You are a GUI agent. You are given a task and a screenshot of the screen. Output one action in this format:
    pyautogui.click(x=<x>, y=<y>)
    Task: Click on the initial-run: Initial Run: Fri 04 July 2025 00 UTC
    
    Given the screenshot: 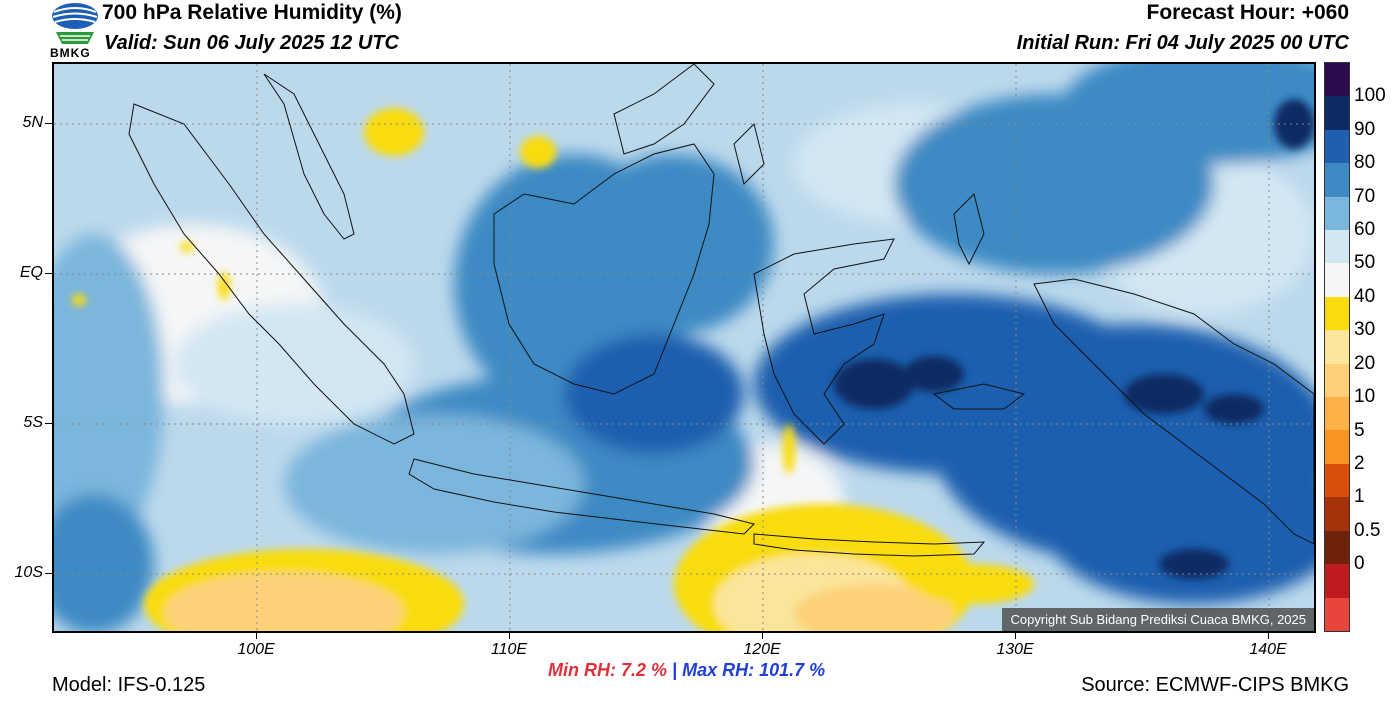 What is the action you would take?
    pyautogui.click(x=1182, y=43)
    